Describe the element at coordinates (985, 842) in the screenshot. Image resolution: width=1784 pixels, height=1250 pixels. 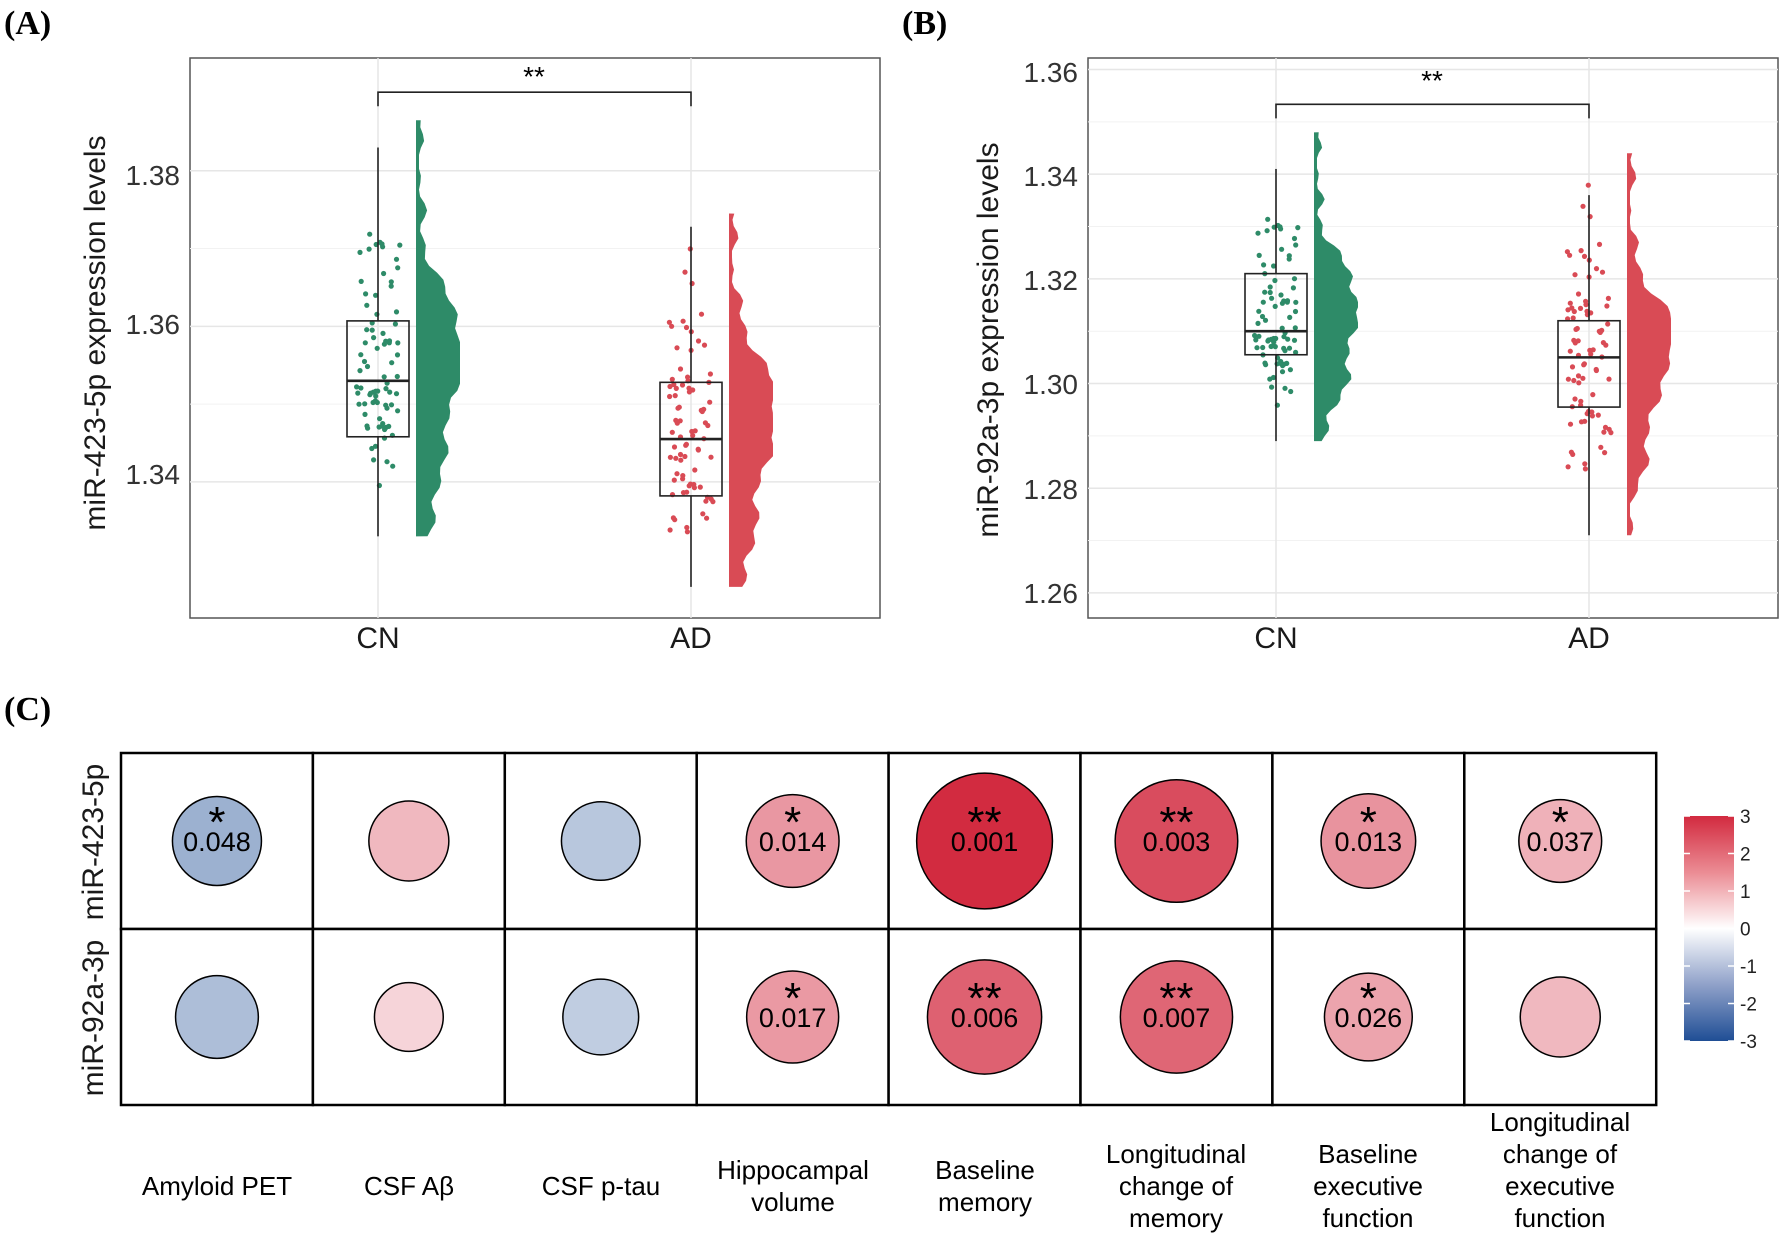
I see `p-value-label: 0.001` at that location.